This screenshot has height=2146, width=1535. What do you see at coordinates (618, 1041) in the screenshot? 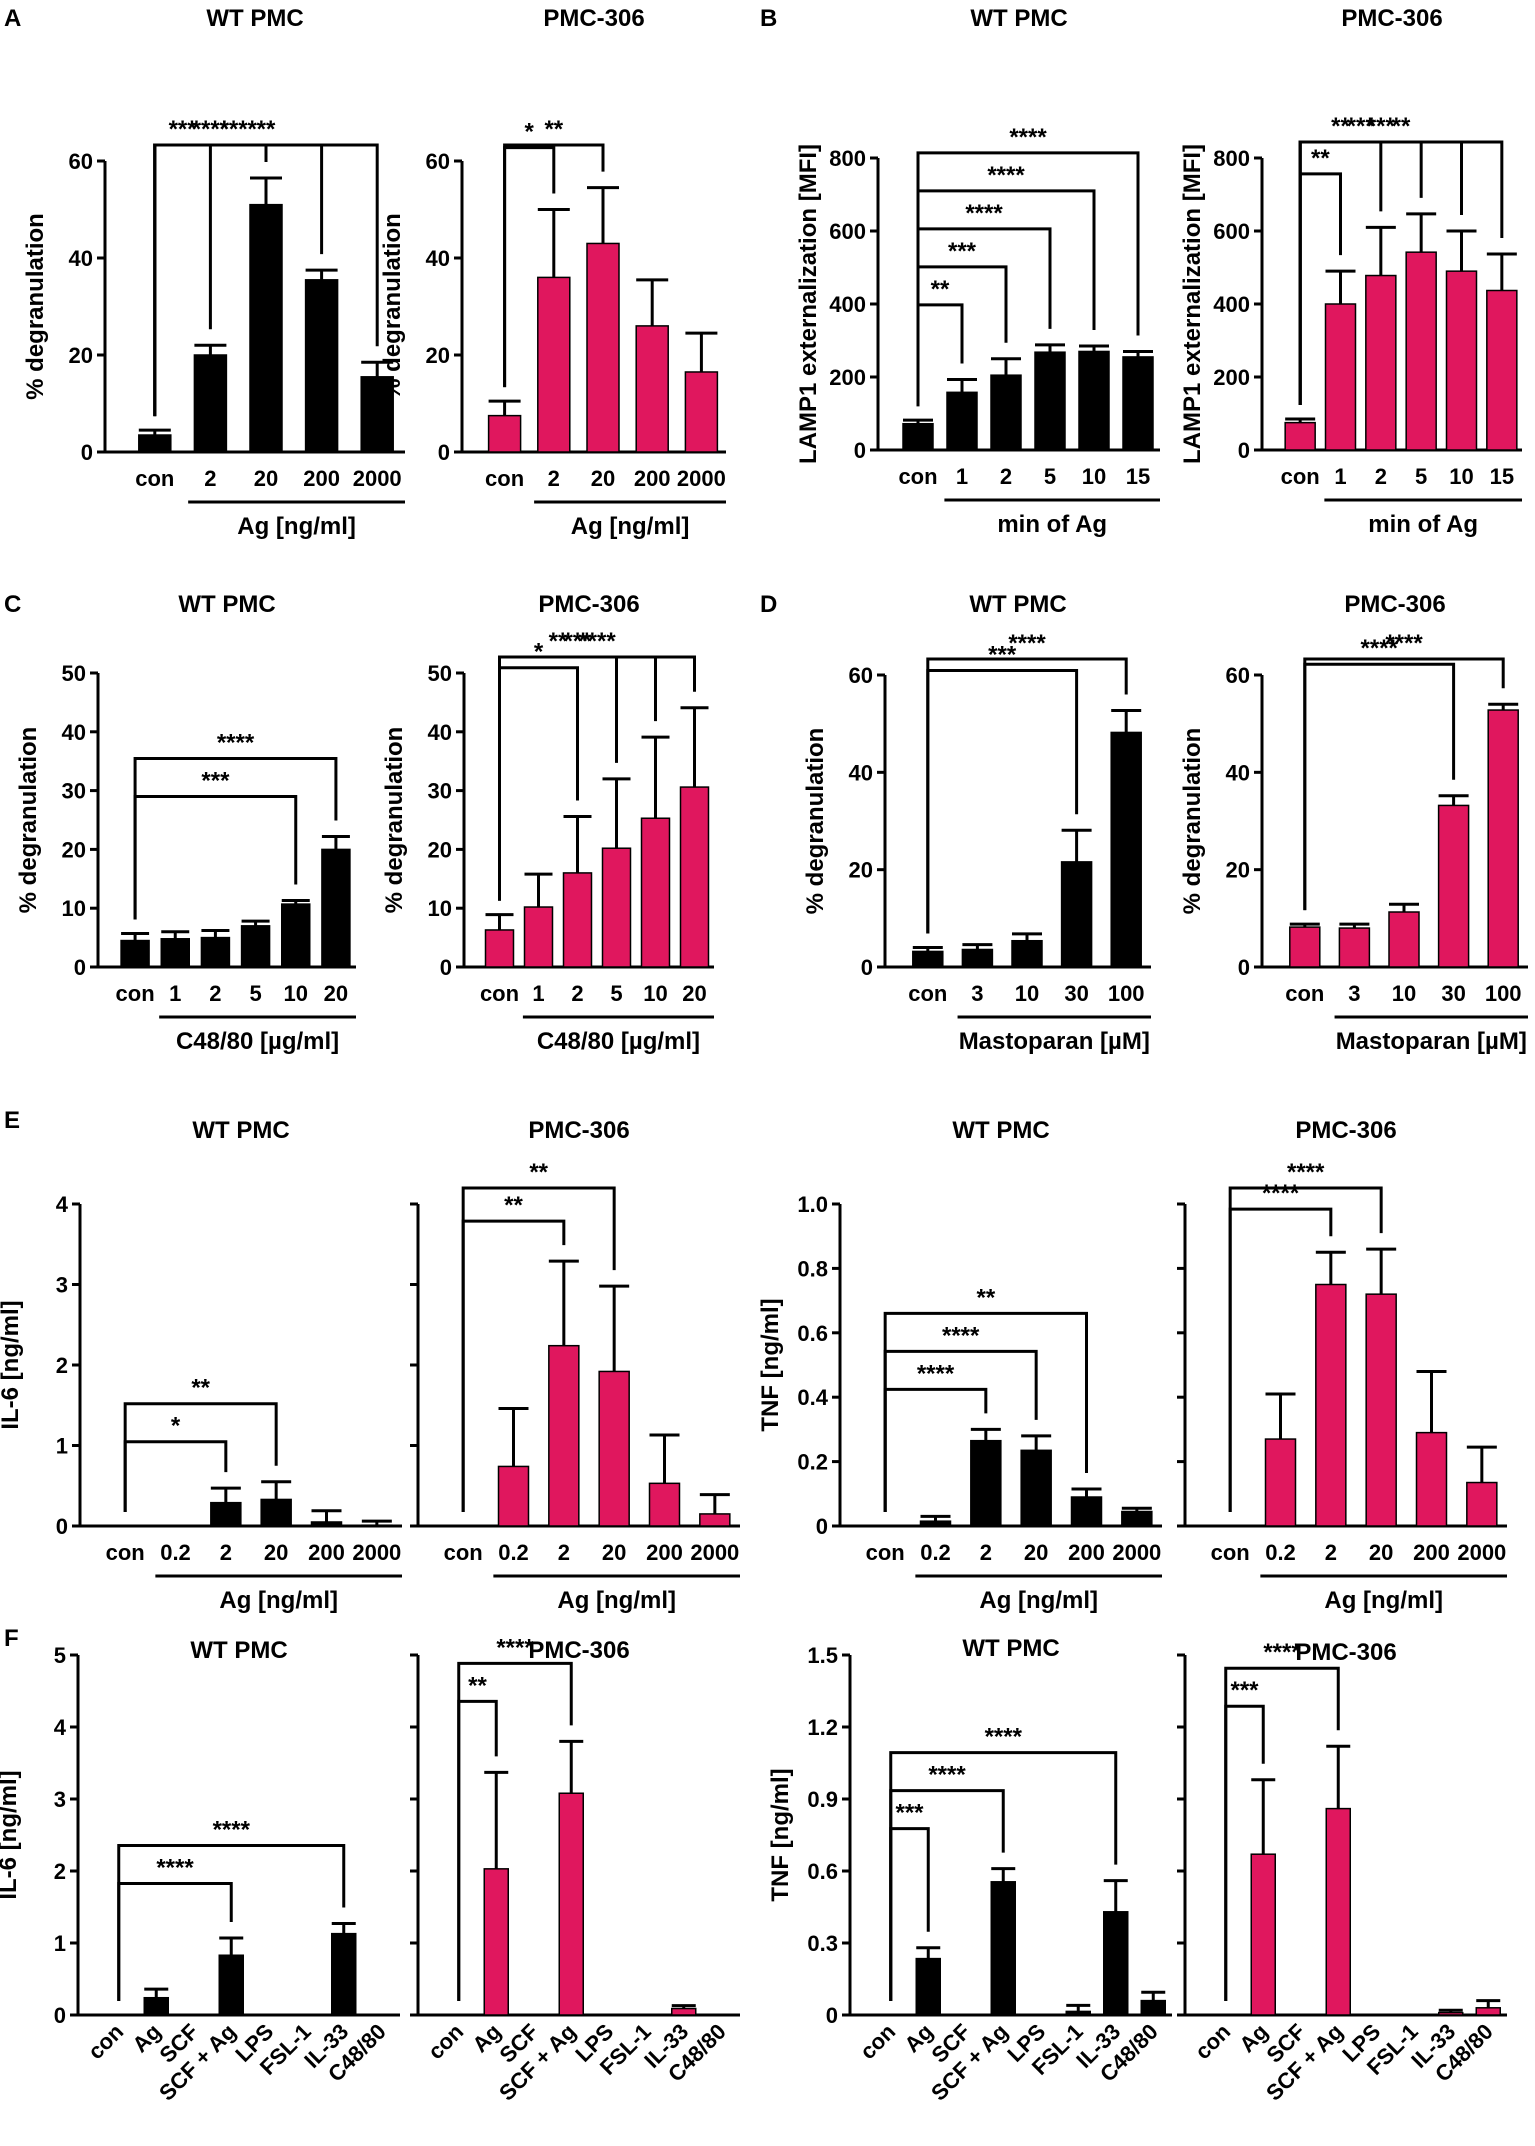
I see `x-axis-label: C48/80 [µg/ml]` at bounding box center [618, 1041].